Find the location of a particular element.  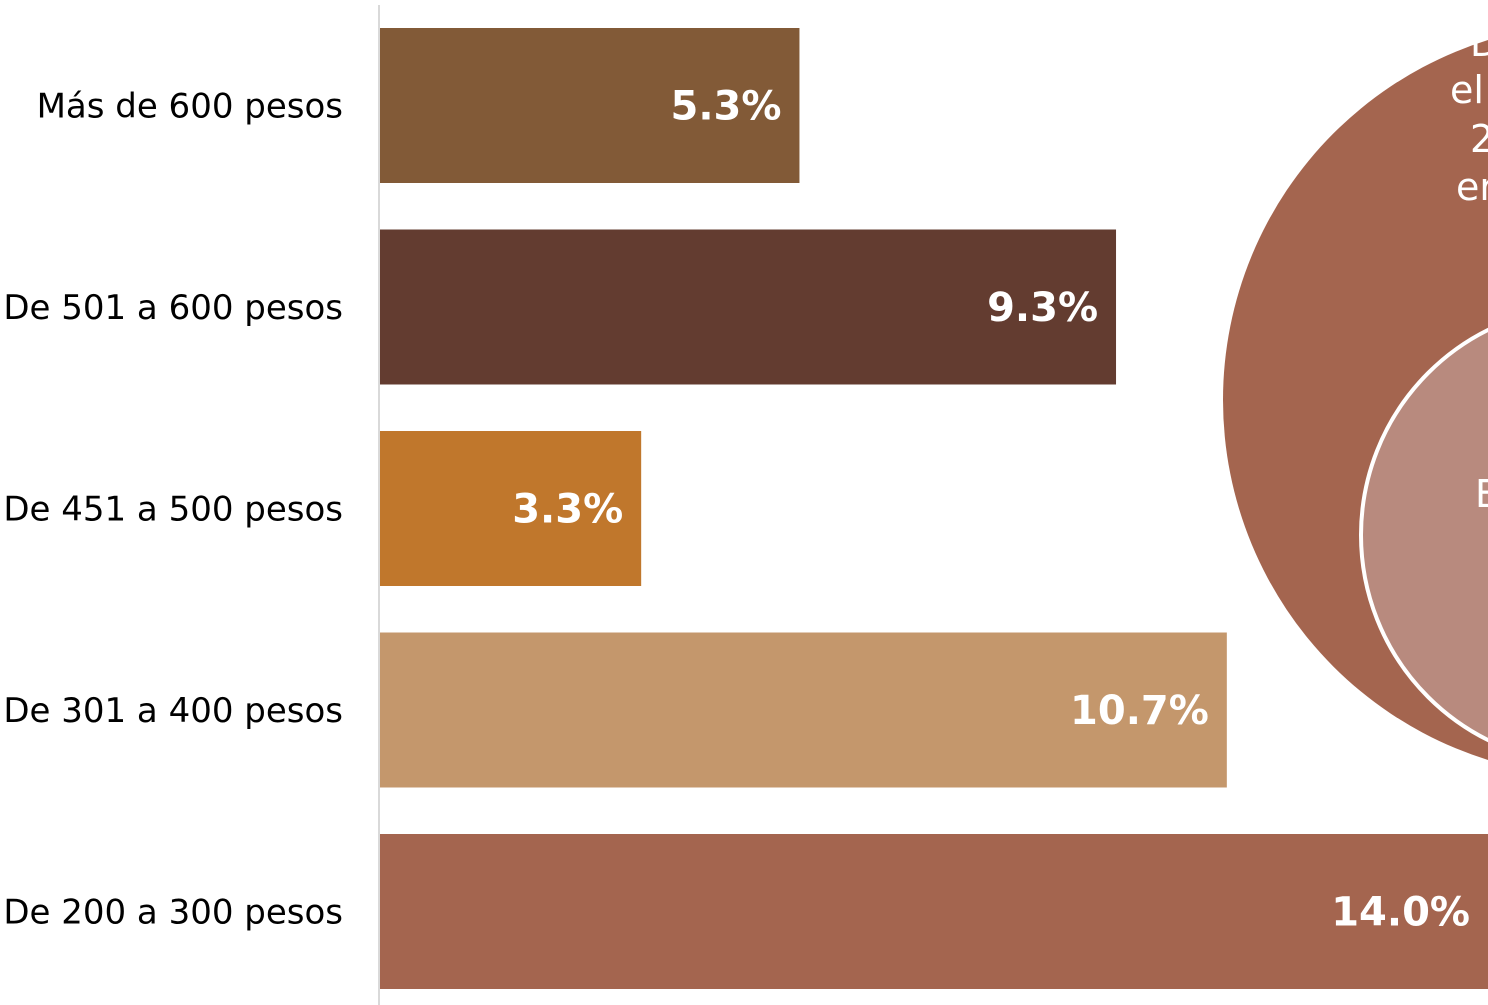

value-label-1: 5.3% is located at coordinates (726, 107).